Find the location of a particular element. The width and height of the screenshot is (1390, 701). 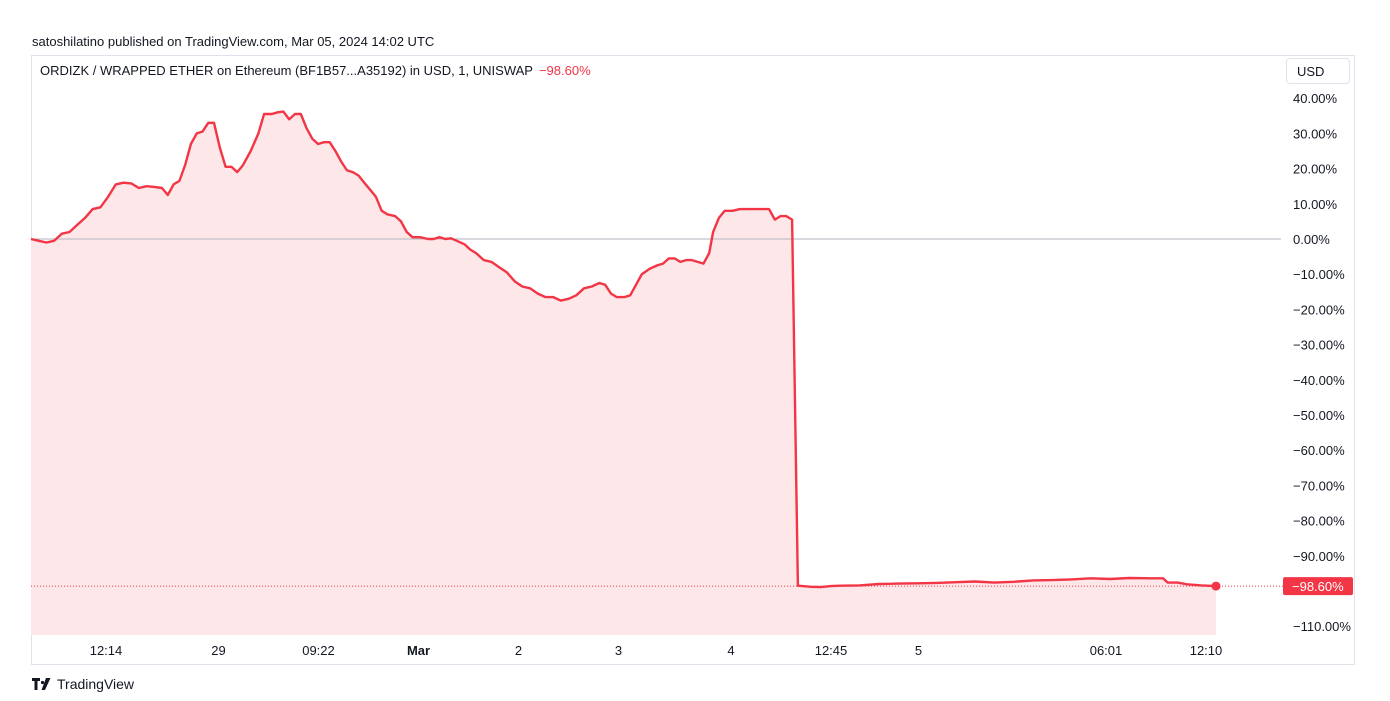

y-tick-label: −110.00% is located at coordinates (1322, 626).